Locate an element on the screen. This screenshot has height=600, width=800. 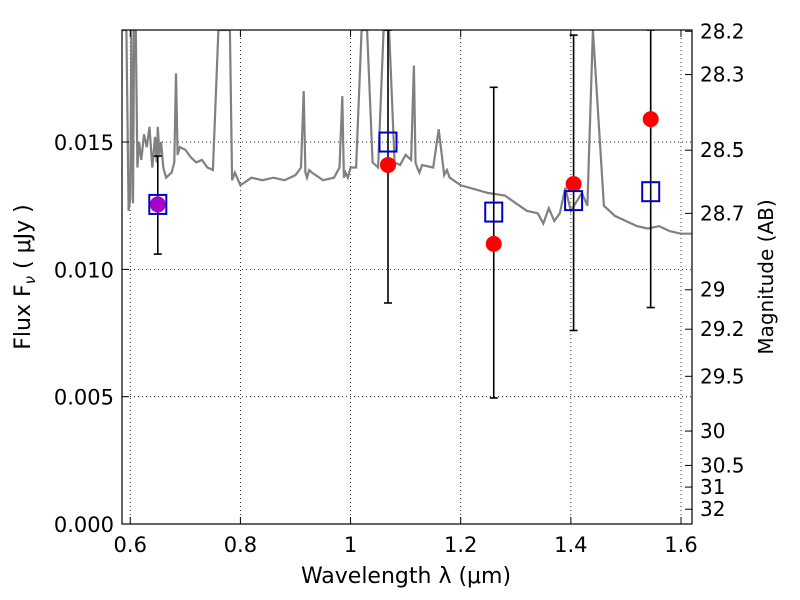
right-tick-label: 28.7 is located at coordinates (722, 213).